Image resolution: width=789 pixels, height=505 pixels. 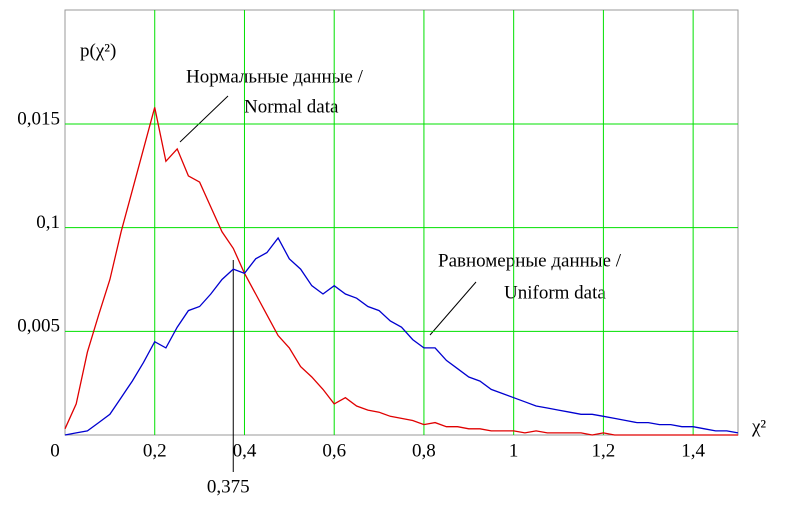 I want to click on x-tick-label: 0,6, so click(x=334, y=450).